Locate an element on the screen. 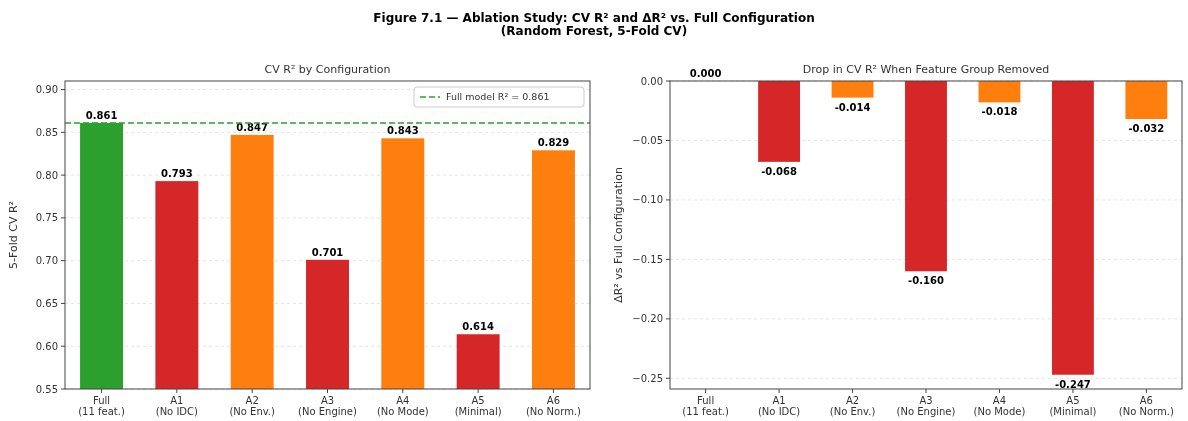 The image size is (1188, 421). y-tick-label: 0.90 is located at coordinates (46, 90).